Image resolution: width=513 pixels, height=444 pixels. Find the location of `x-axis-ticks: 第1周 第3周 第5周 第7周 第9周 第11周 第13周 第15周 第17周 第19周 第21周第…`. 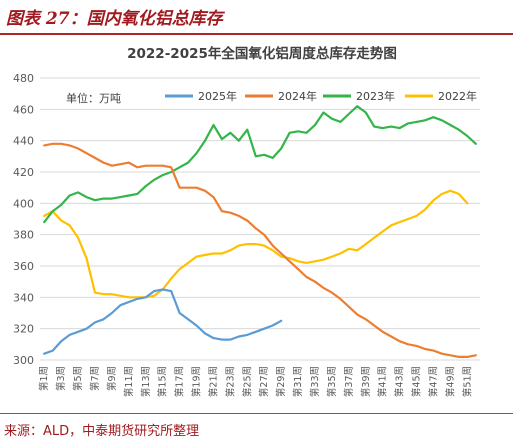

x-axis-ticks: 第1周 第3周 第5周 第7周 第9周 第11周 第13周 第15周 第17周 第19周 第21周第… is located at coordinates (255, 381).